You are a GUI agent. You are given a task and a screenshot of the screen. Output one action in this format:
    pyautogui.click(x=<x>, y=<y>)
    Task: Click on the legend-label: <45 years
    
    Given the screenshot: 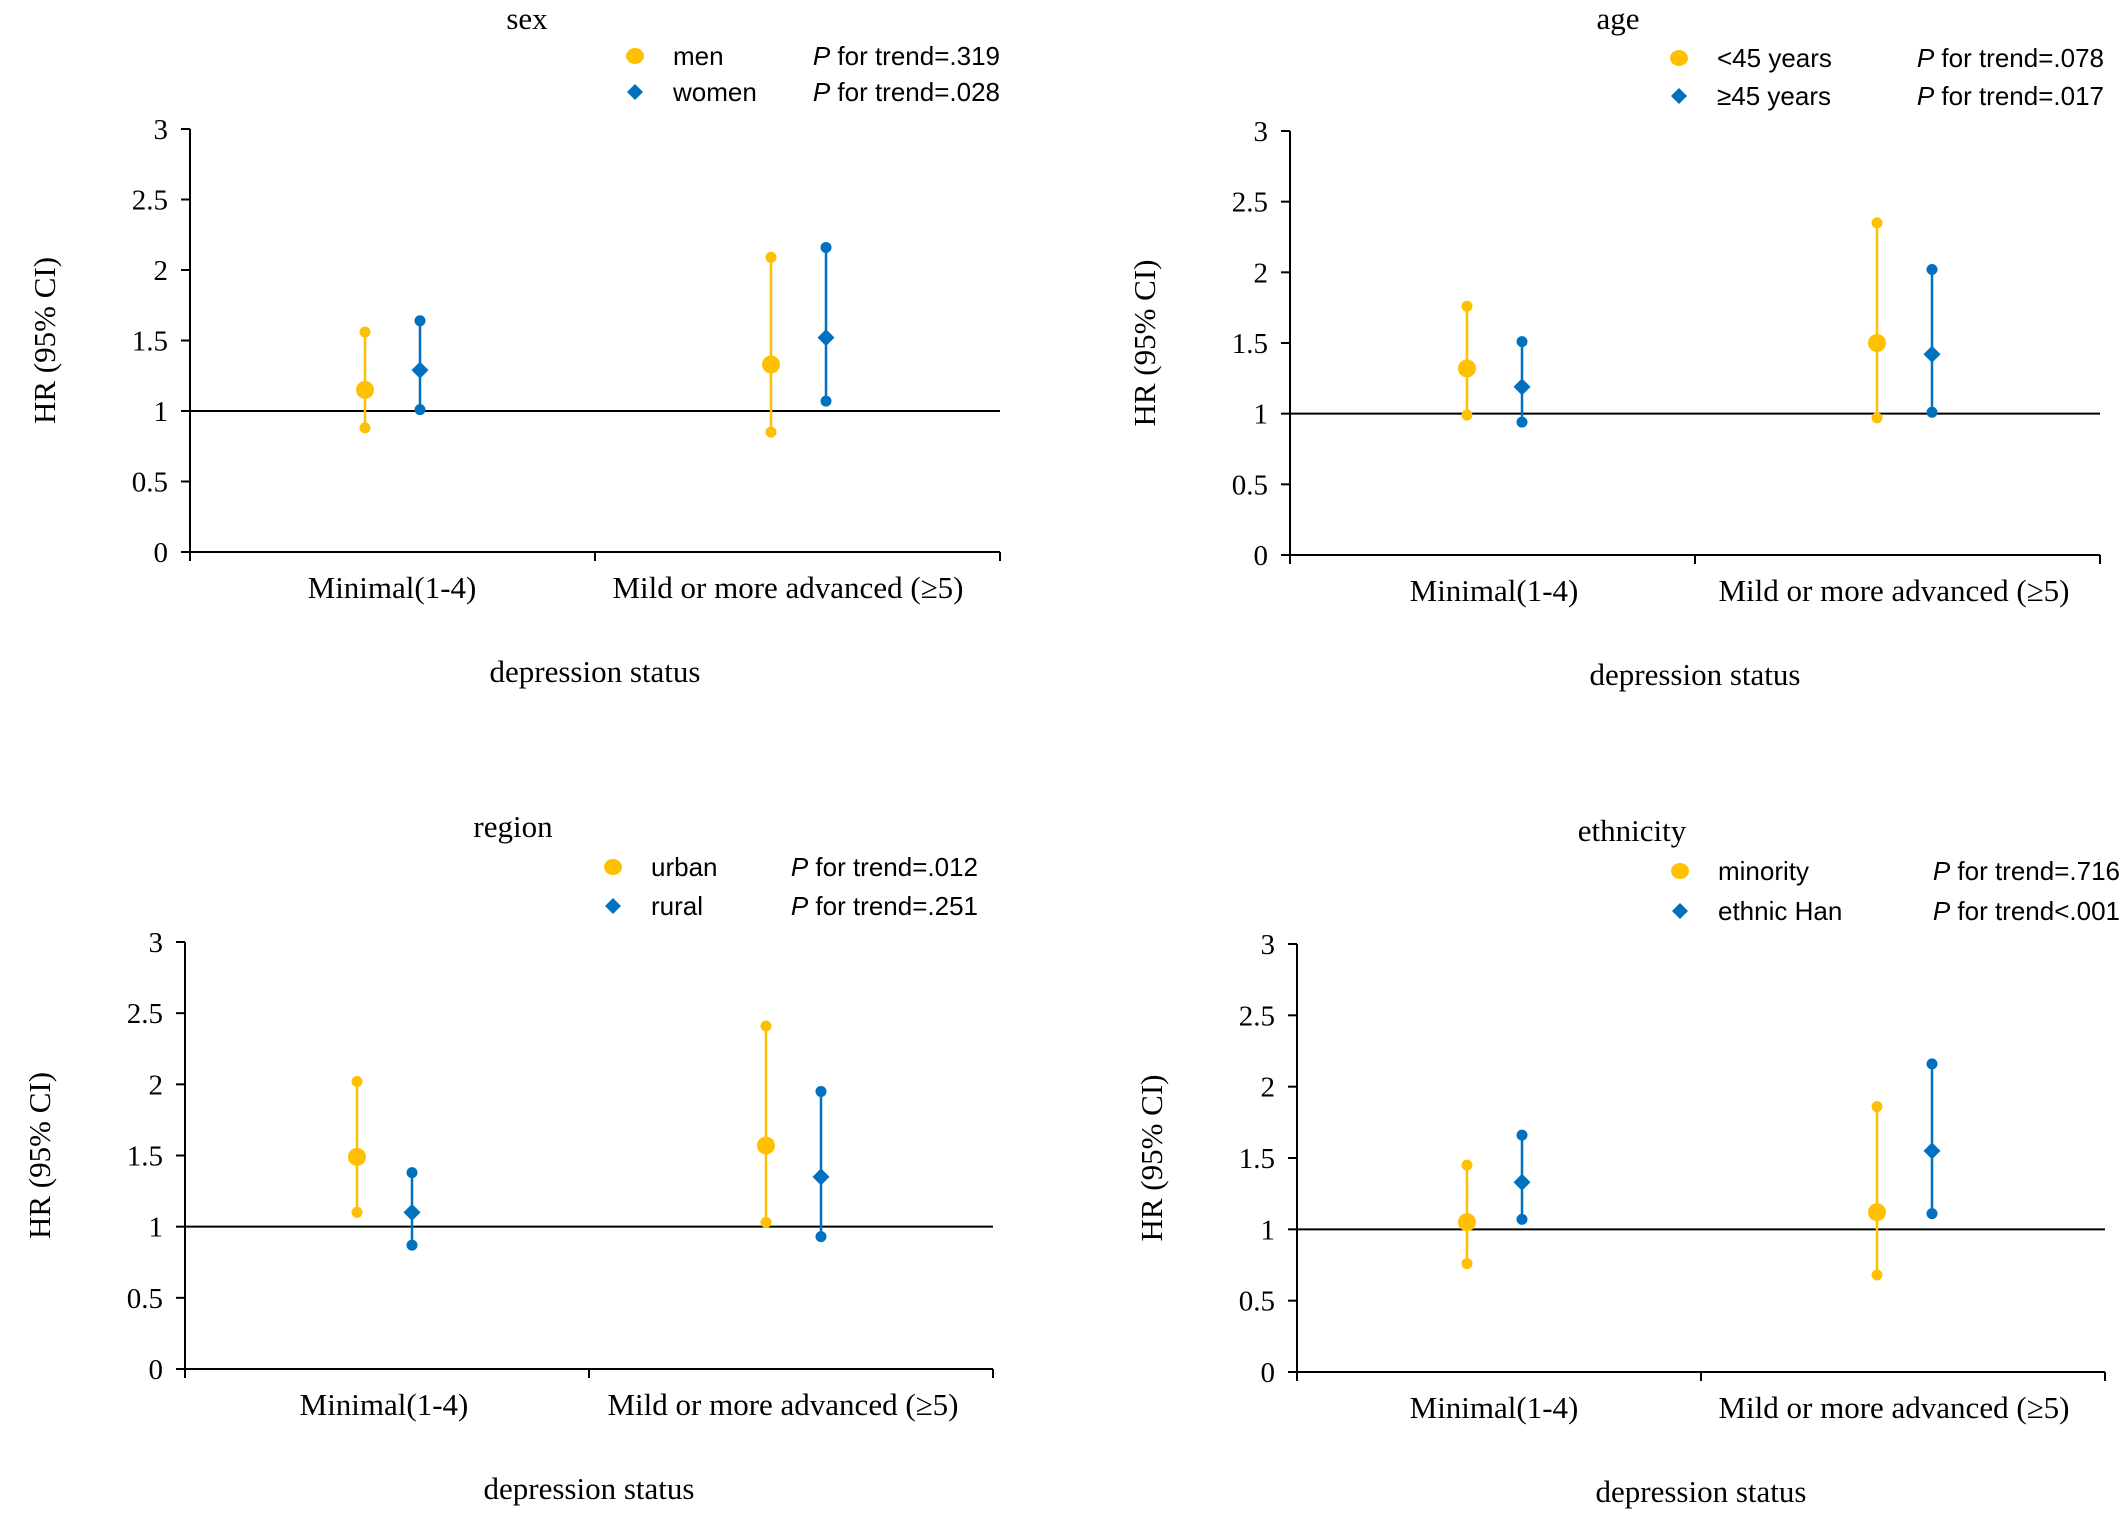 What is the action you would take?
    pyautogui.click(x=1774, y=58)
    